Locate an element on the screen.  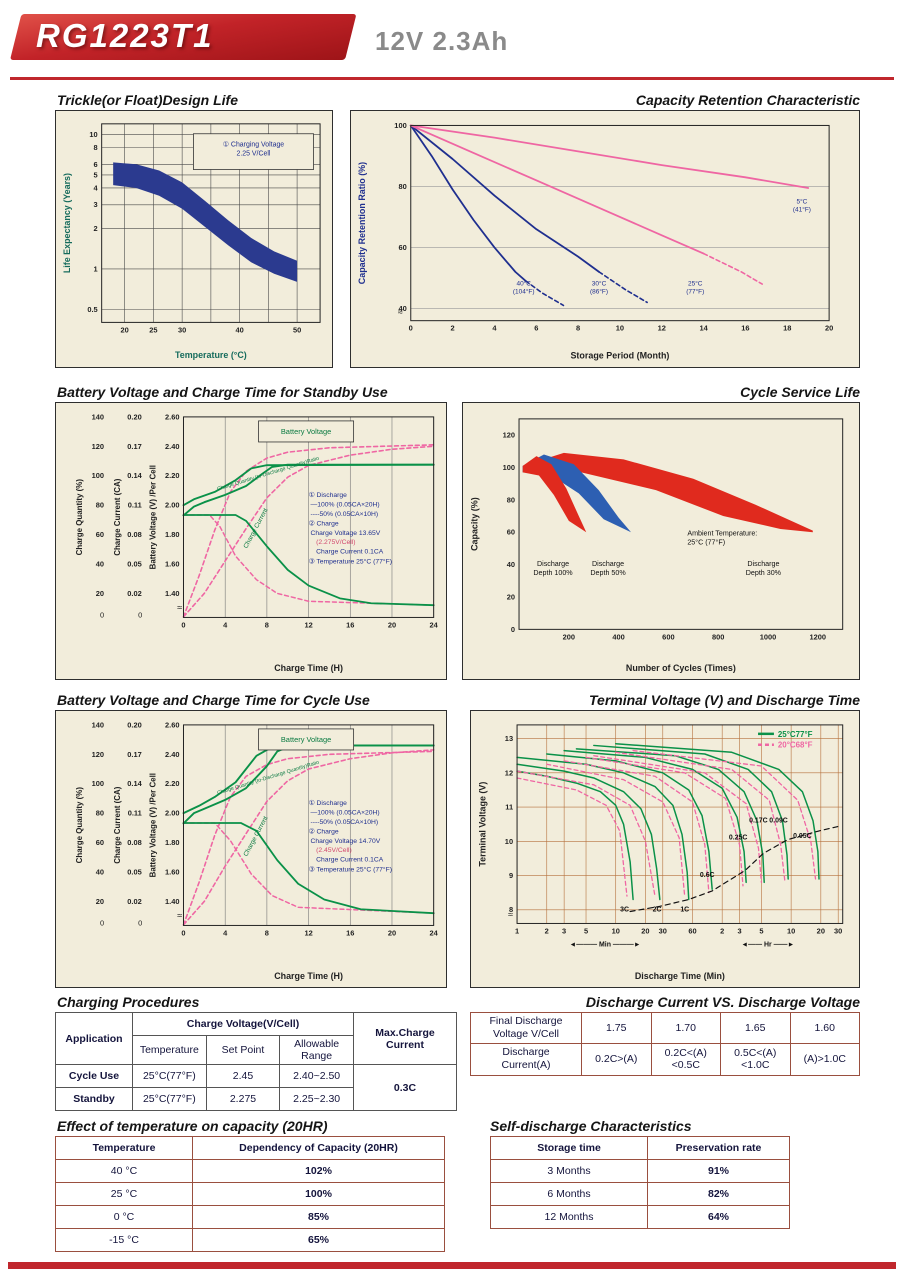
th-preservation-rate: Preservation rate is located at coordinates (718, 1148).